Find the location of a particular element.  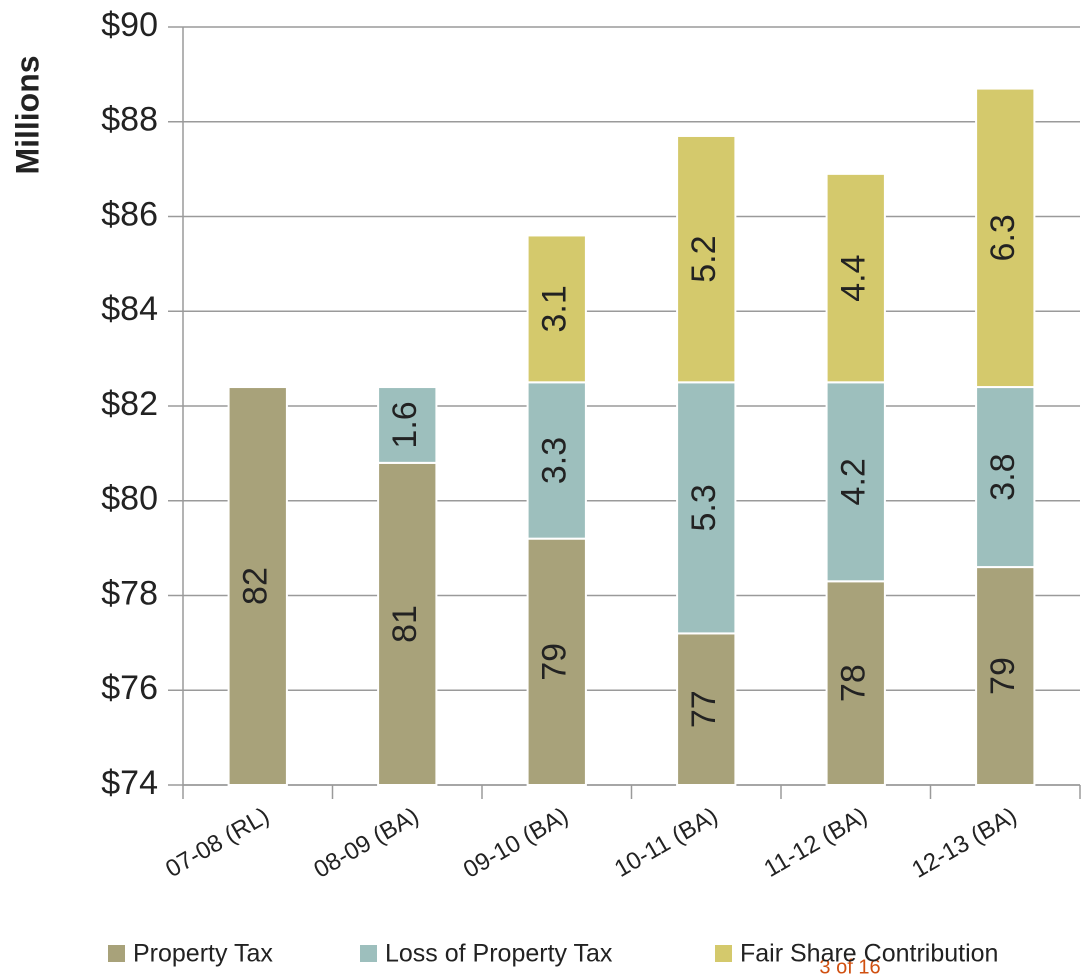

data-label: 77 is located at coordinates (704, 709).